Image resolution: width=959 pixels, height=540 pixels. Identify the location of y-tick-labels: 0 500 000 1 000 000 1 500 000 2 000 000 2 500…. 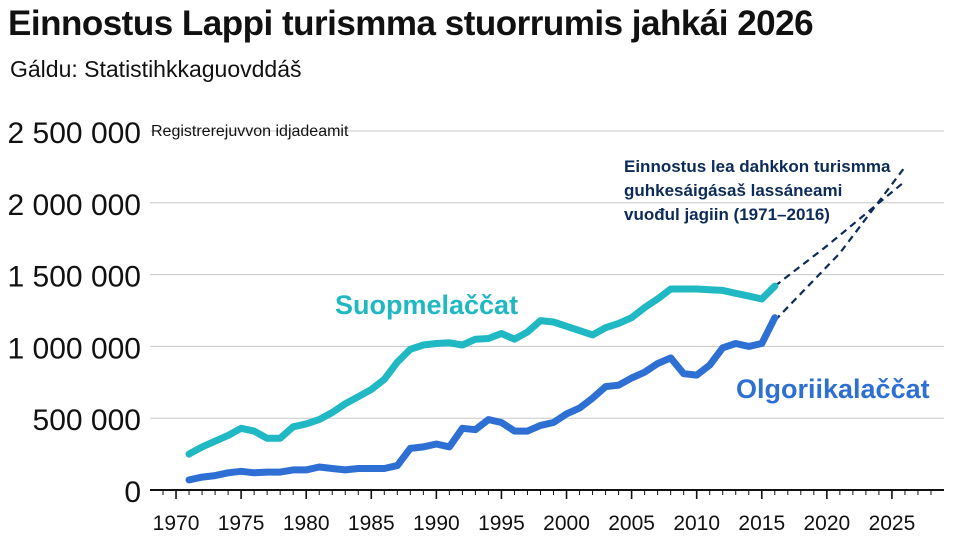
(74, 313).